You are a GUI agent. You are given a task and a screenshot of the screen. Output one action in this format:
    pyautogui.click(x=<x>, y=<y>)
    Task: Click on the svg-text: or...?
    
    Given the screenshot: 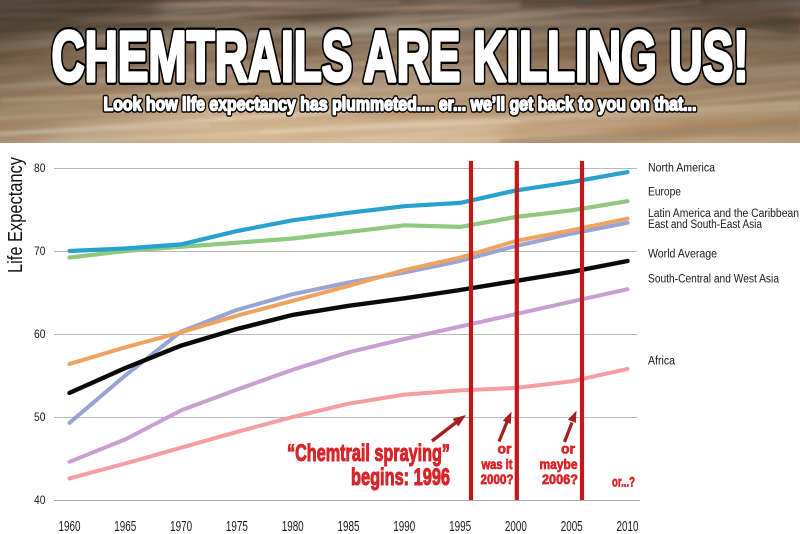 What is the action you would take?
    pyautogui.click(x=623, y=482)
    